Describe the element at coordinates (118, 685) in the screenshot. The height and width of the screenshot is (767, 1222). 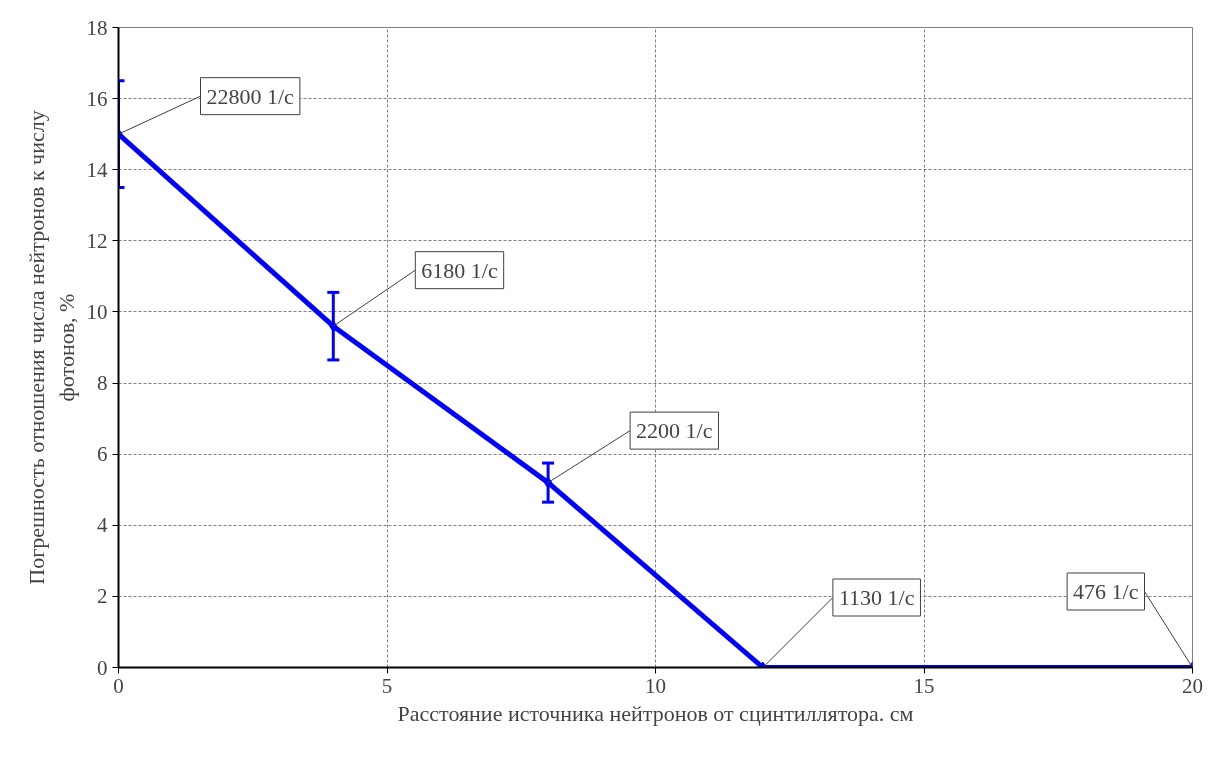
I see `x-tick-label: 0` at that location.